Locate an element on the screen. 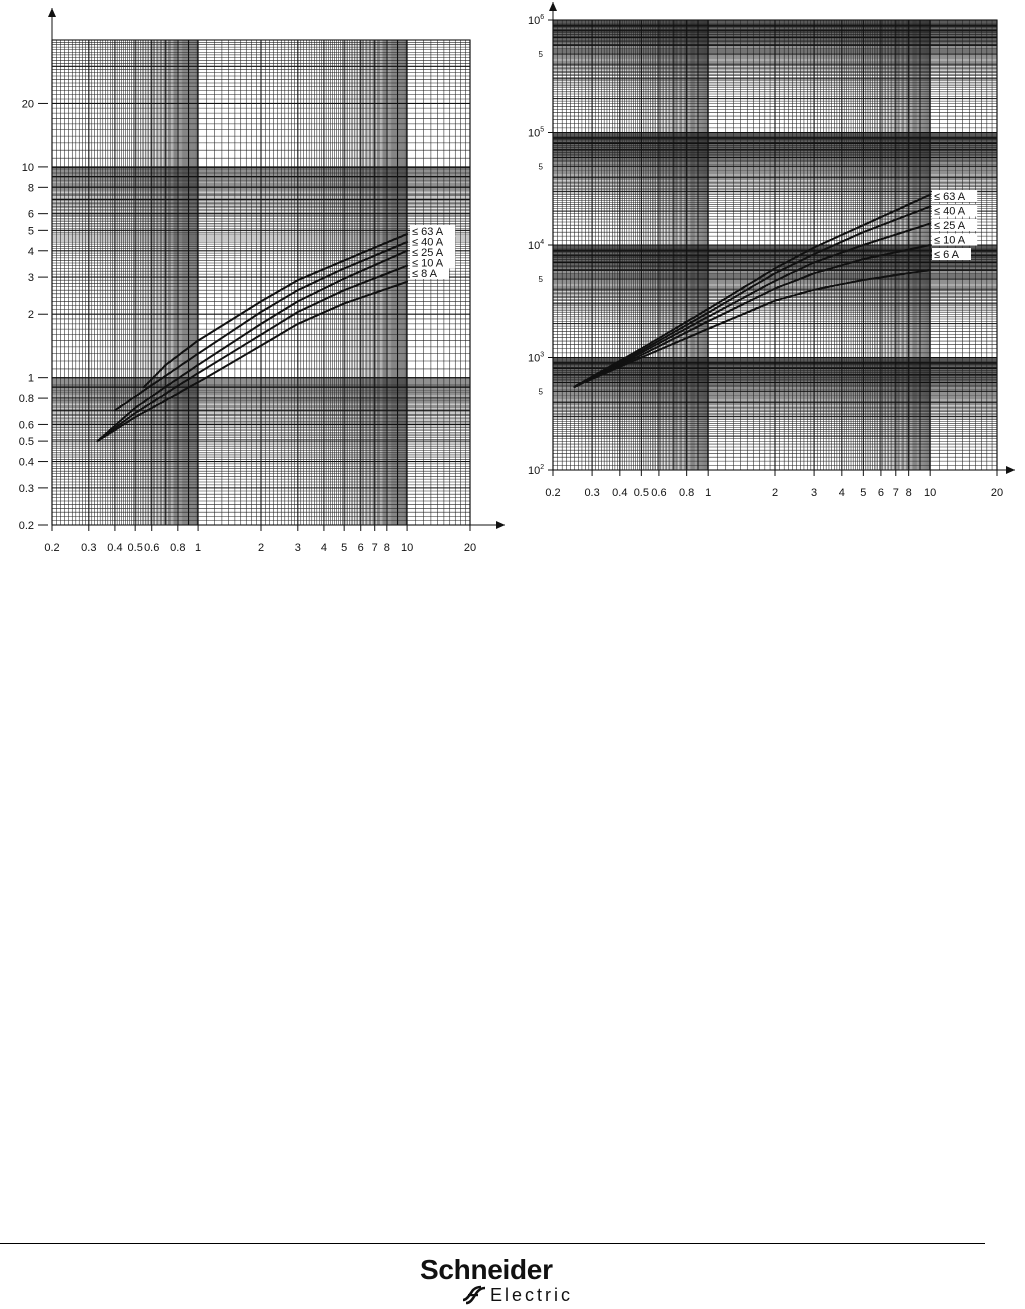 The image size is (1025, 1309). y-tick-label: 0.2 is located at coordinates (26, 526).